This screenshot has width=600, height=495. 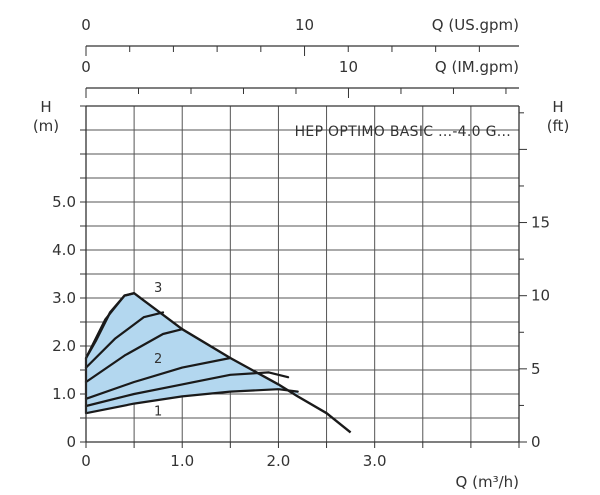 I want to click on y-tick-label: 3.0, so click(x=64, y=298).